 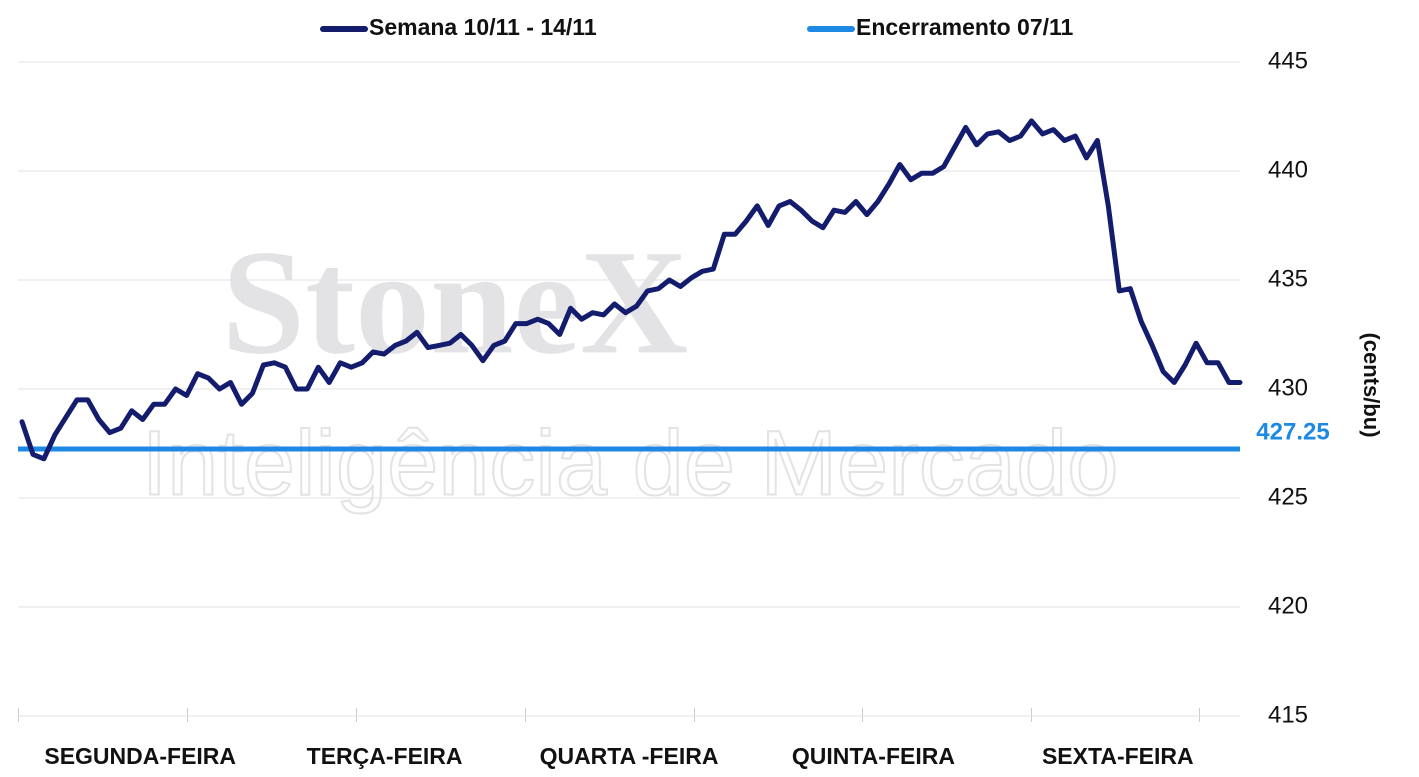 I want to click on legend-label: Semana 10/11 - 14/11, so click(x=483, y=27).